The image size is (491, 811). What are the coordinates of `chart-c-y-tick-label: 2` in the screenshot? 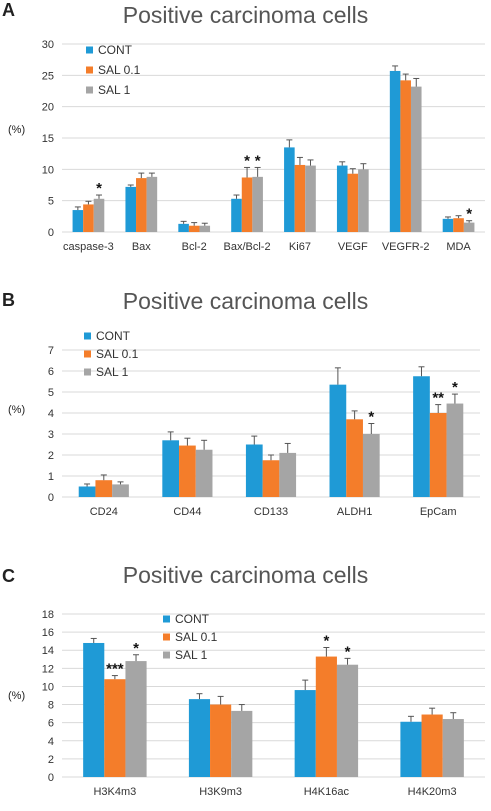 It's located at (51, 760).